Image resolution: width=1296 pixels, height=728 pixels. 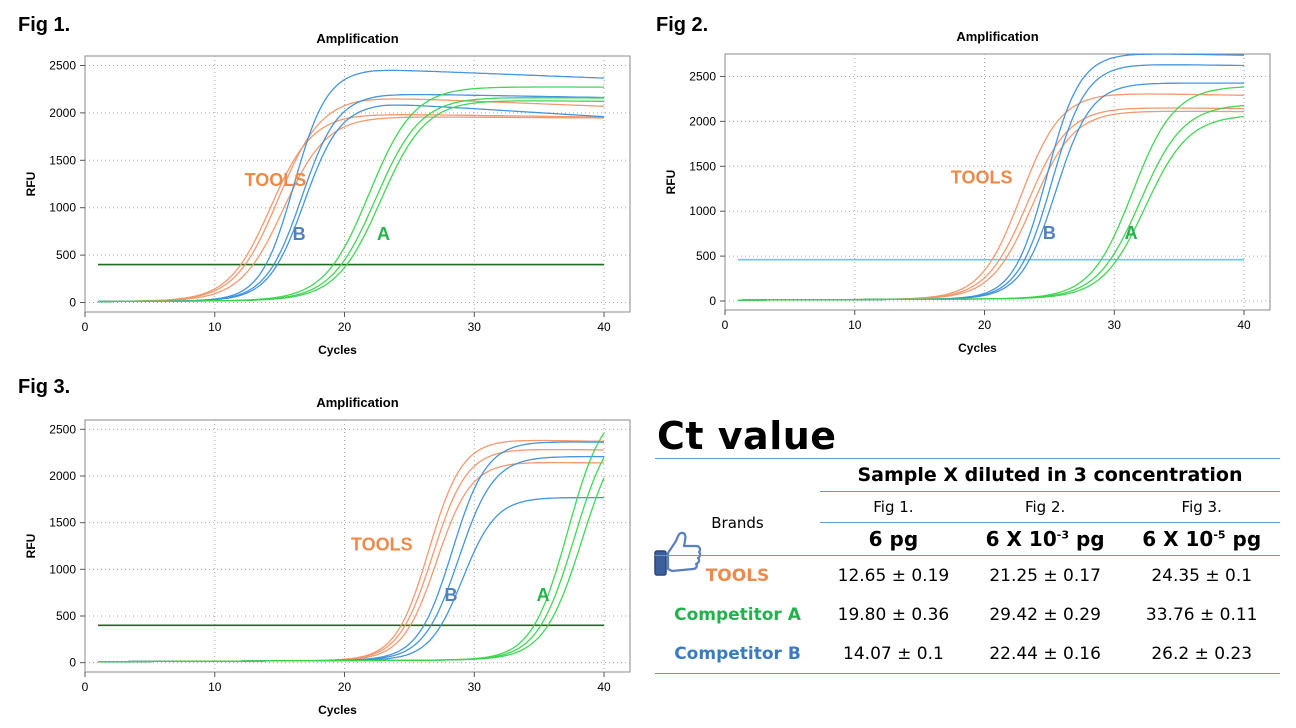 What do you see at coordinates (1045, 614) in the screenshot?
I see `ct-cell: 29.42 ± 0.29` at bounding box center [1045, 614].